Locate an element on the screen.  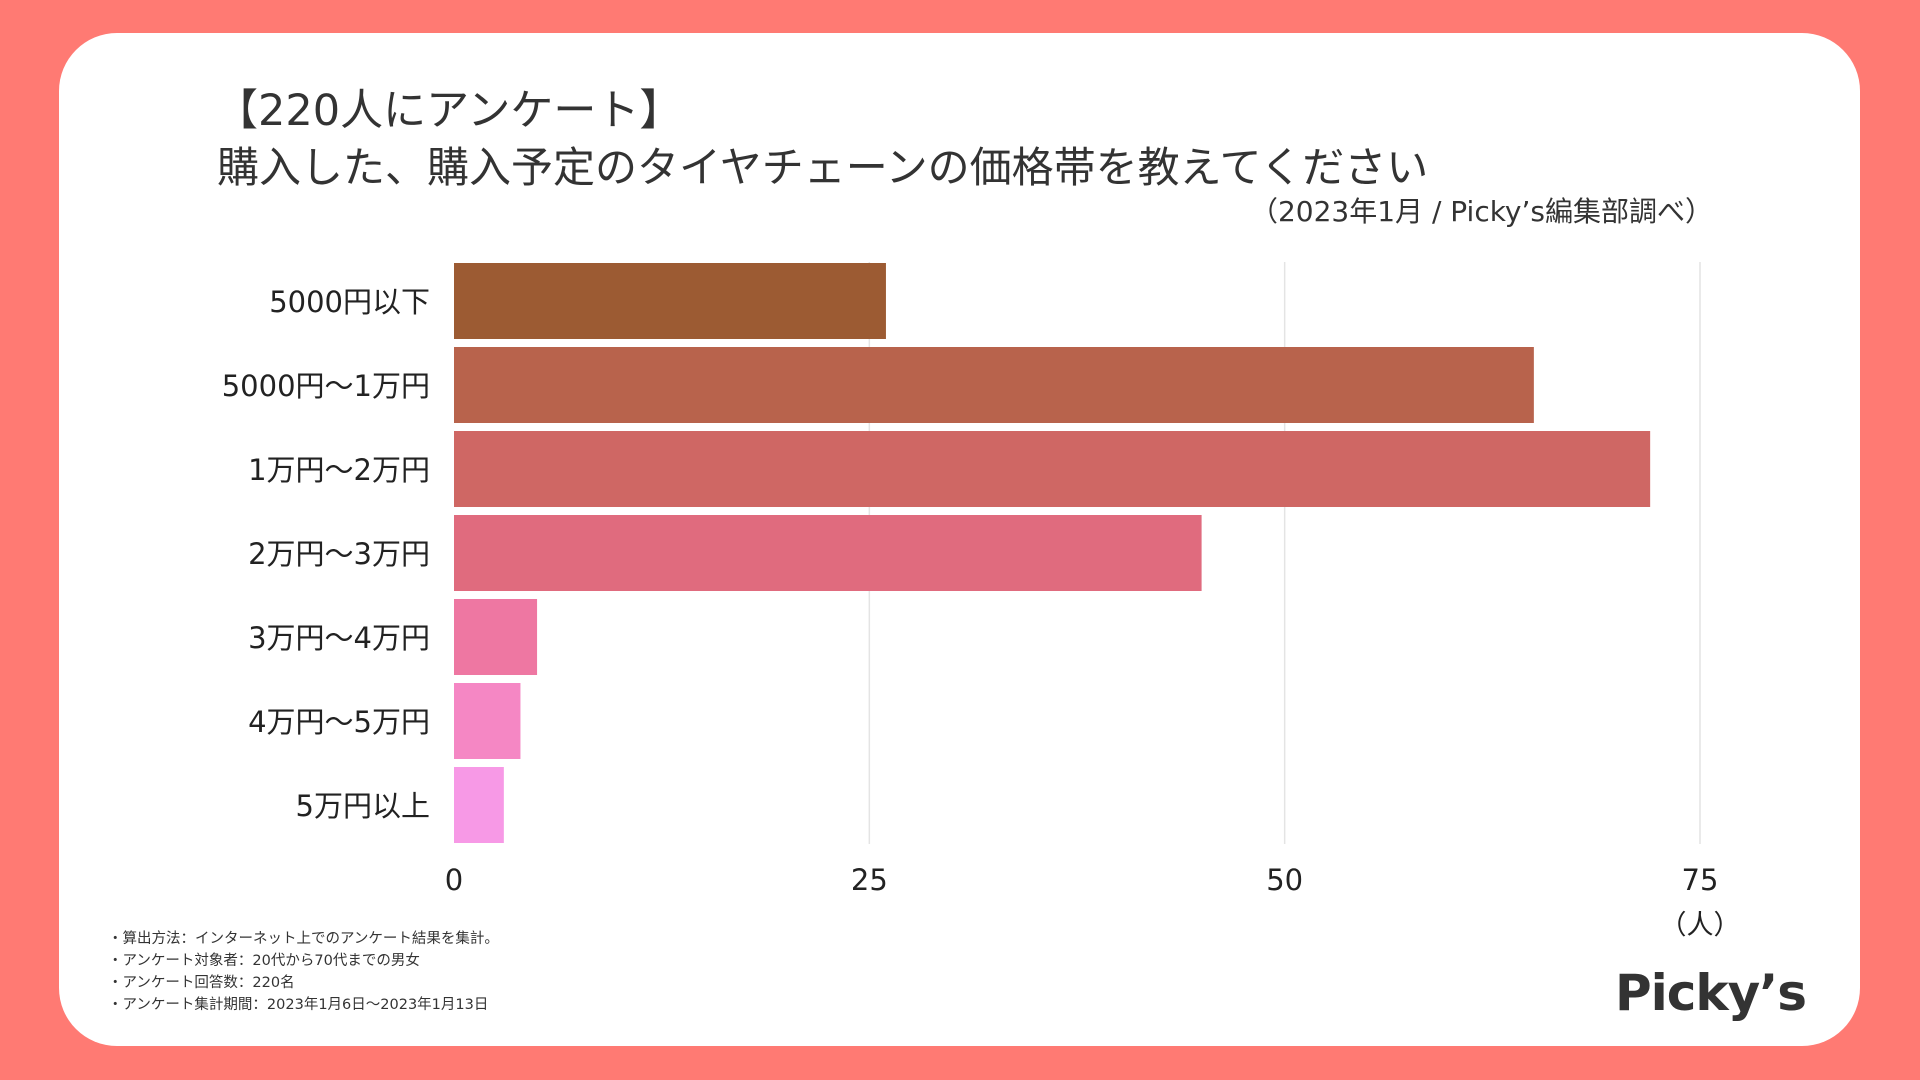
x-tick-label-25: 25 is located at coordinates (869, 880).